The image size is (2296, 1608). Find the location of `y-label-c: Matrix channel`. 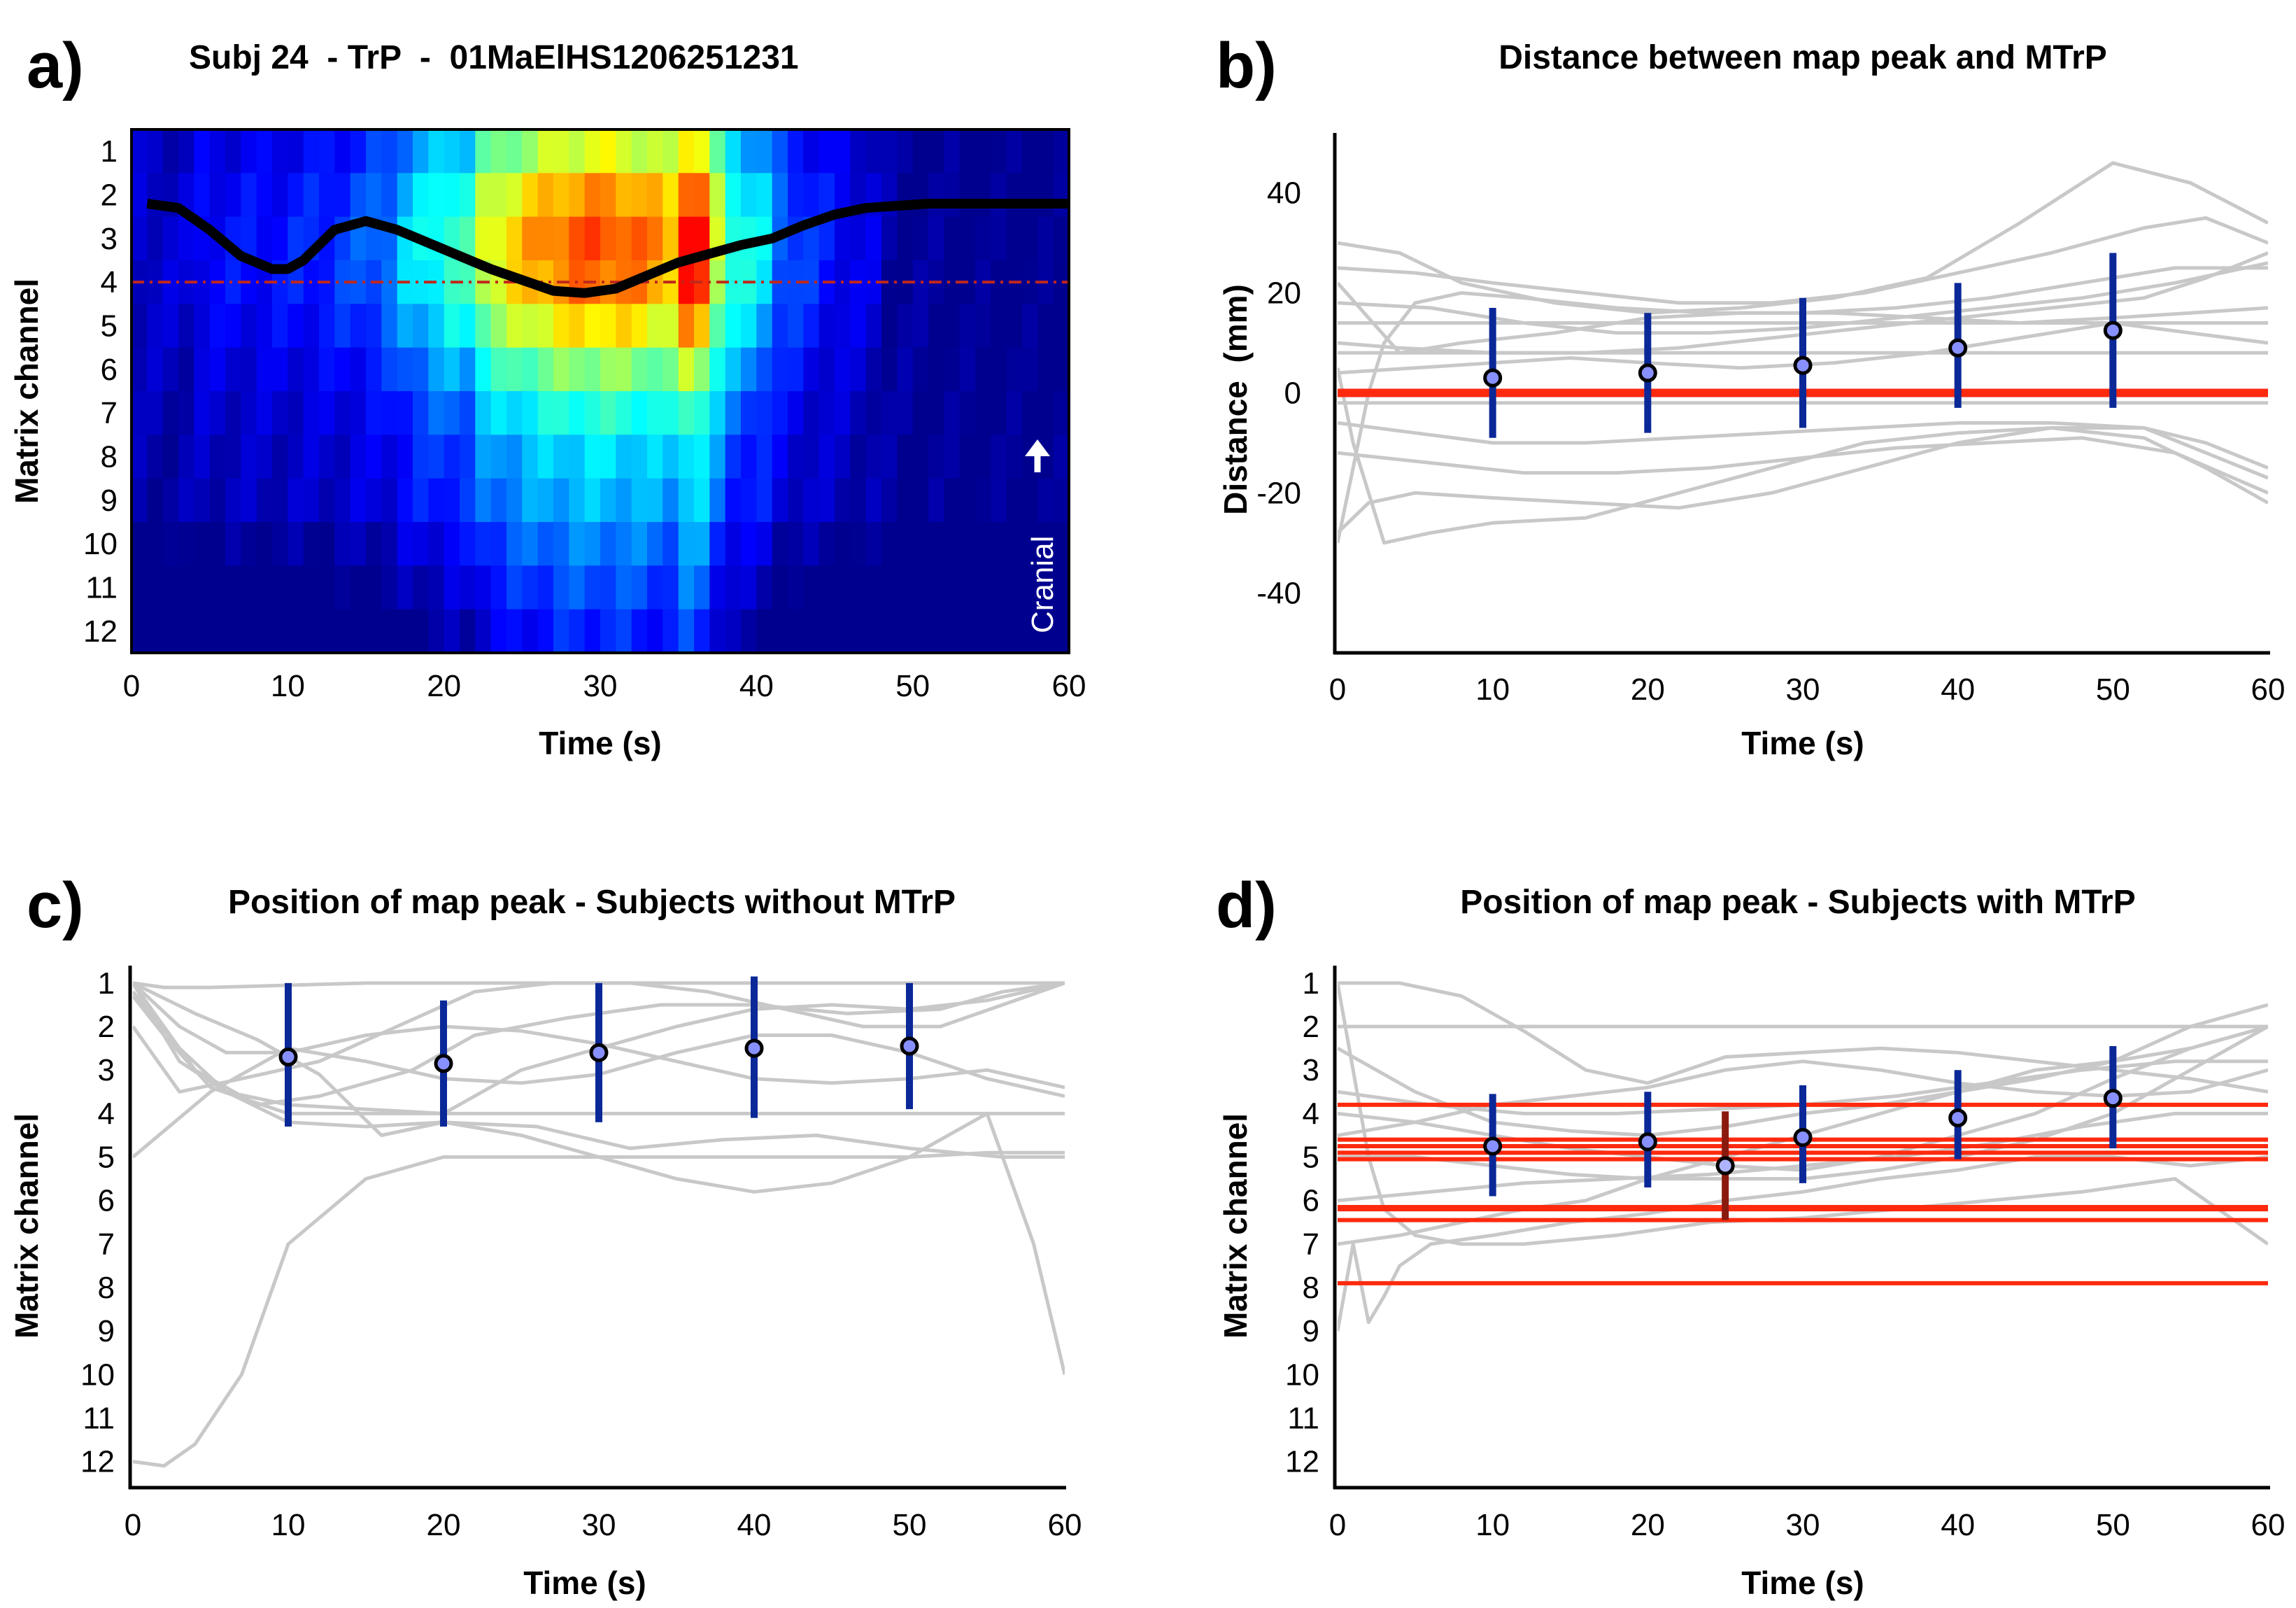

y-label-c: Matrix channel is located at coordinates (26, 1226).